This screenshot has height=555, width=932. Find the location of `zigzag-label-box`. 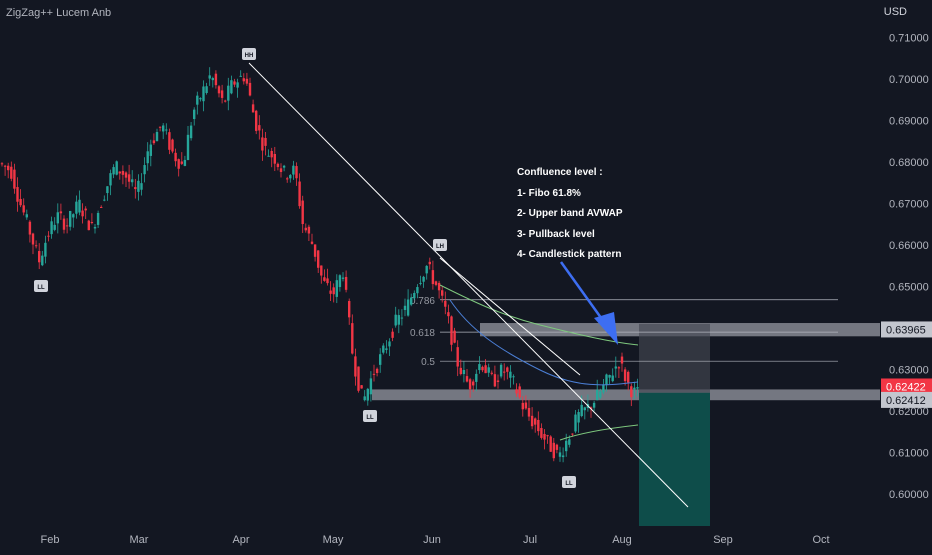

zigzag-label-box is located at coordinates (569, 482).